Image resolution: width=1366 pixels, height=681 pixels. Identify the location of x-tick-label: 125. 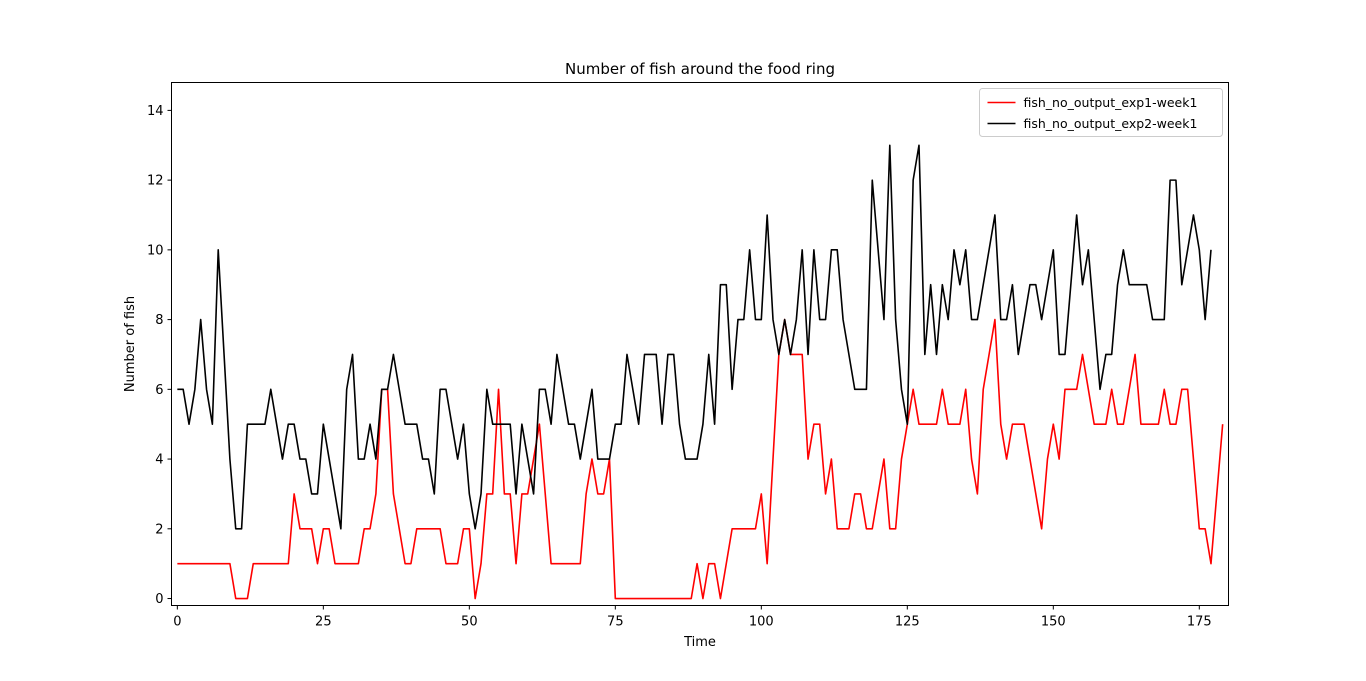
(907, 622).